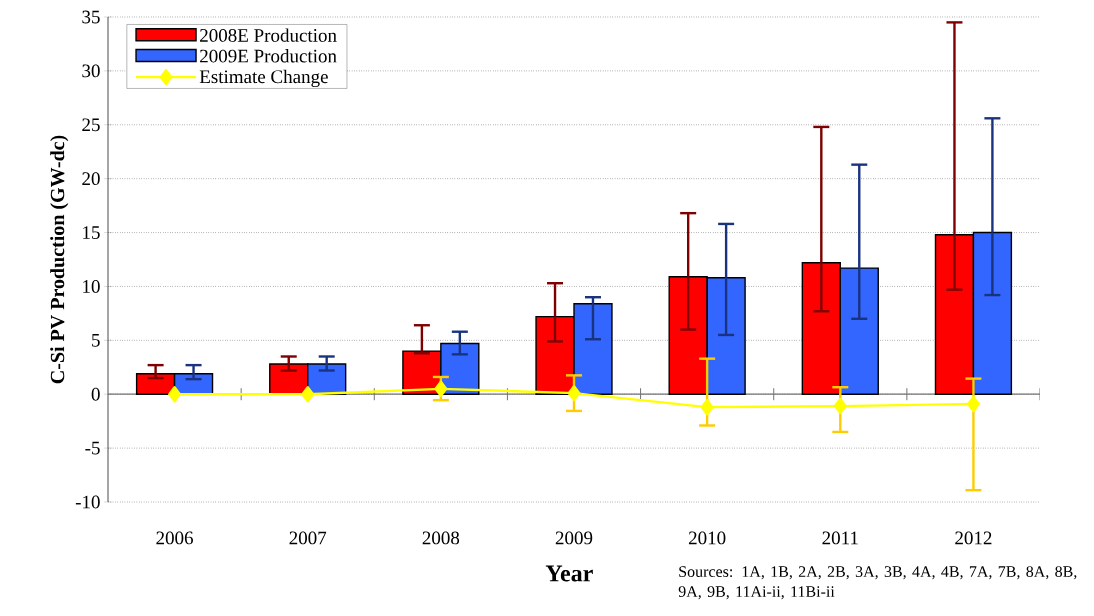 This screenshot has width=1094, height=616. Describe the element at coordinates (91, 232) in the screenshot. I see `y-tick-label: 15` at that location.